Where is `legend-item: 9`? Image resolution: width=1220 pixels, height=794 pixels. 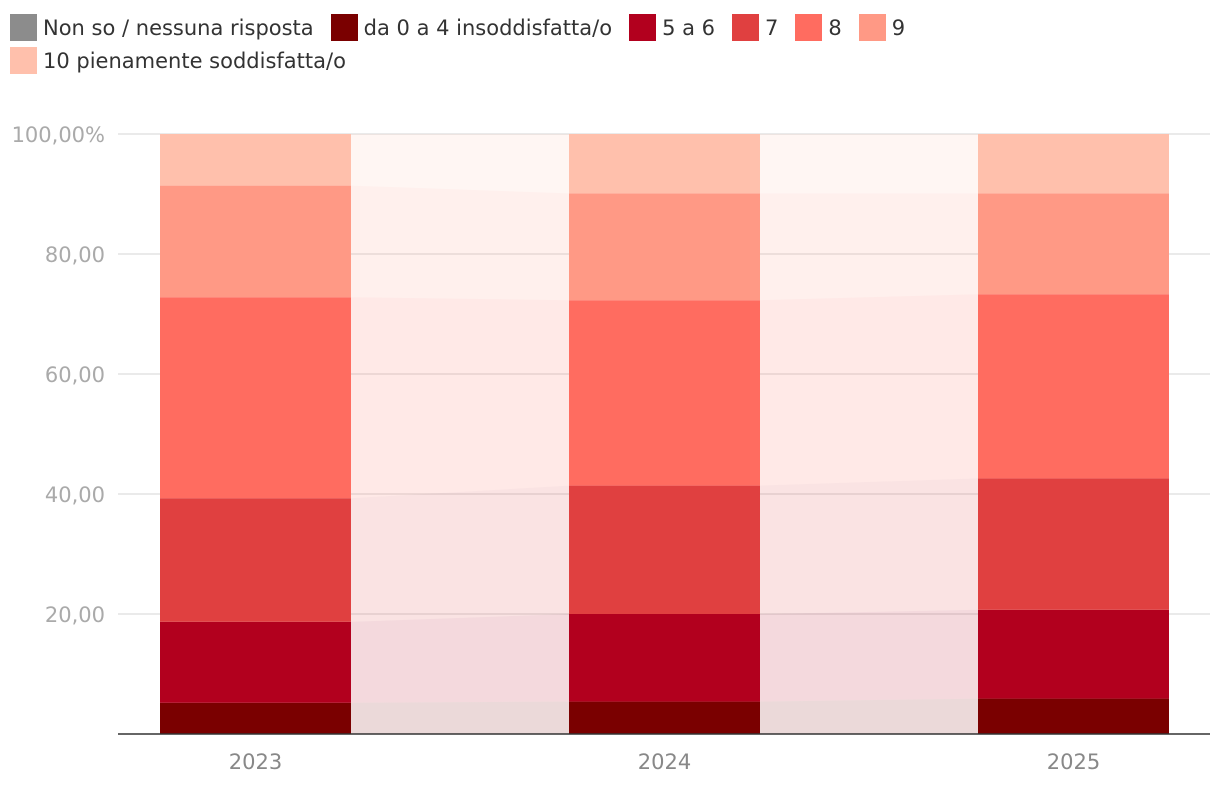 legend-item: 9 is located at coordinates (882, 28).